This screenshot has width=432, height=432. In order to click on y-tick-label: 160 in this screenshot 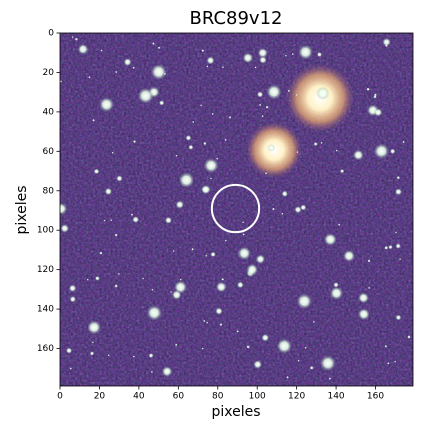, I will do `click(45, 349)`.